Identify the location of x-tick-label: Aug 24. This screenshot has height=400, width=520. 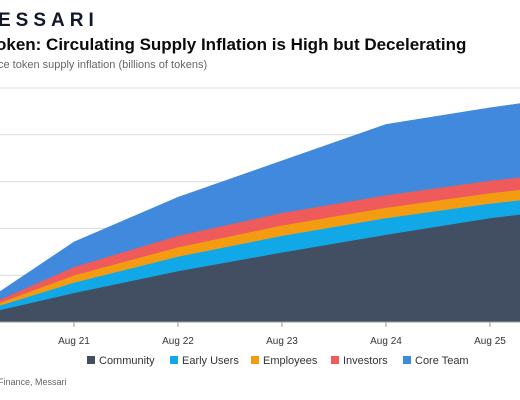
(386, 341).